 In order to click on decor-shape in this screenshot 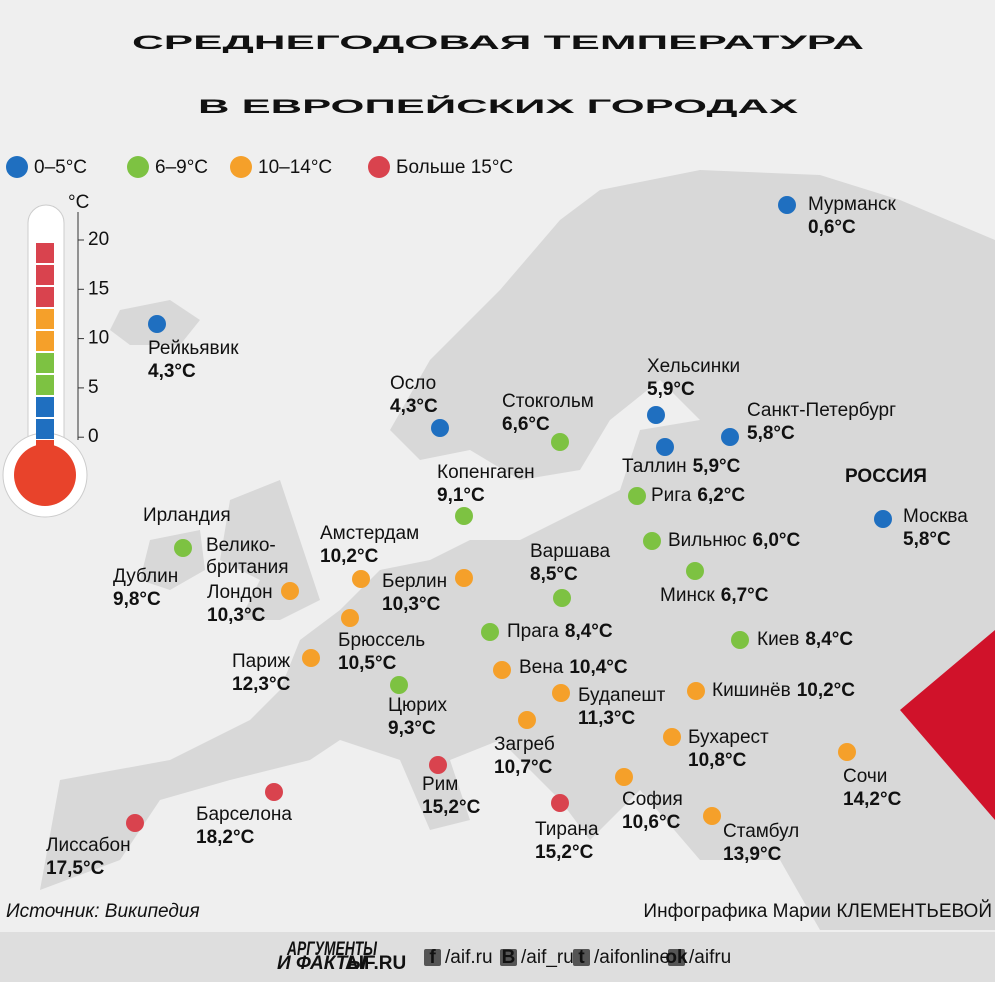, I will do `click(947, 725)`.